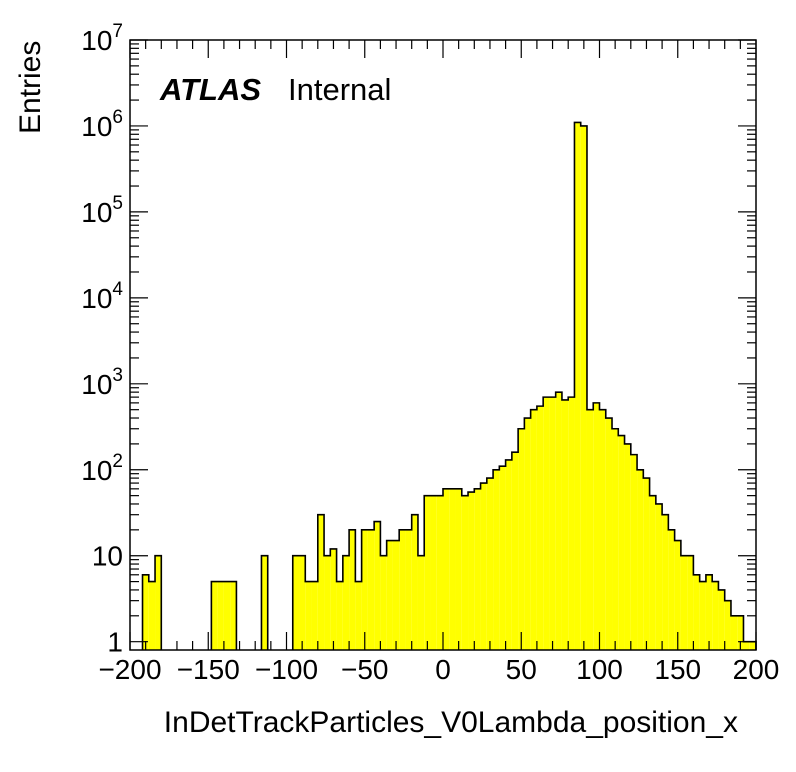  What do you see at coordinates (599, 669) in the screenshot?
I see `x-tick-label: 100` at bounding box center [599, 669].